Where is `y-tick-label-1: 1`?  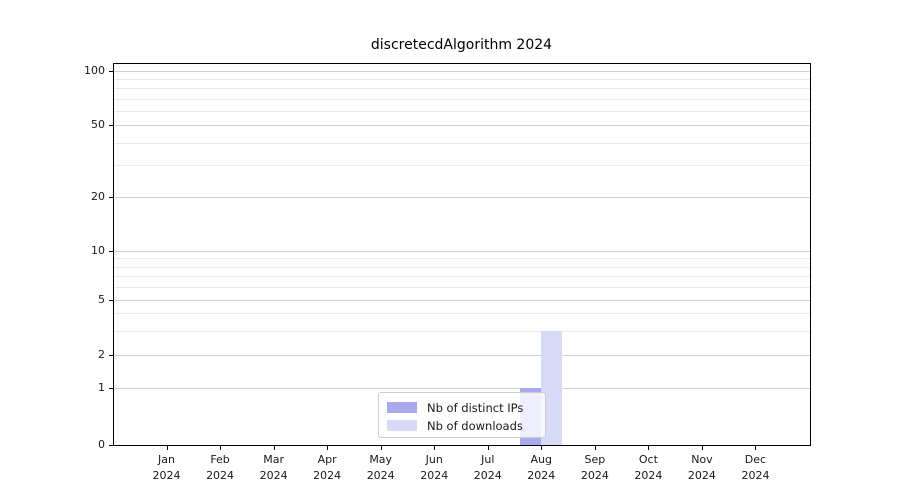
y-tick-label-1: 1 is located at coordinates (101, 387).